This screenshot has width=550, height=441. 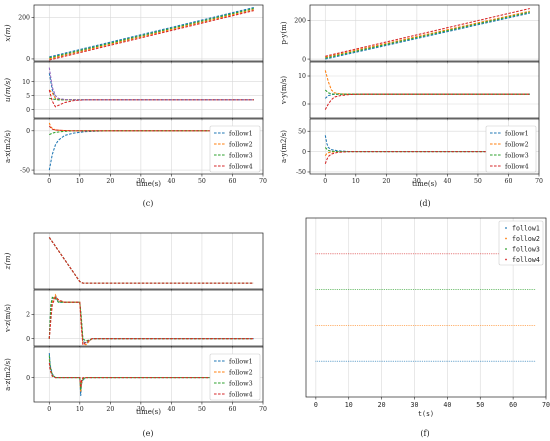 What do you see at coordinates (447, 181) in the screenshot?
I see `x-tick-label: 40` at bounding box center [447, 181].